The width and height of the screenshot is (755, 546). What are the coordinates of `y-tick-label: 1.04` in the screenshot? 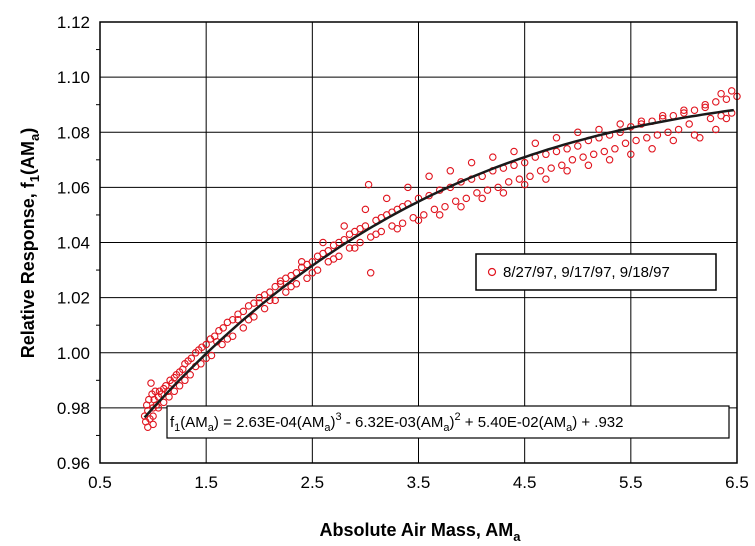 It's located at (73, 243).